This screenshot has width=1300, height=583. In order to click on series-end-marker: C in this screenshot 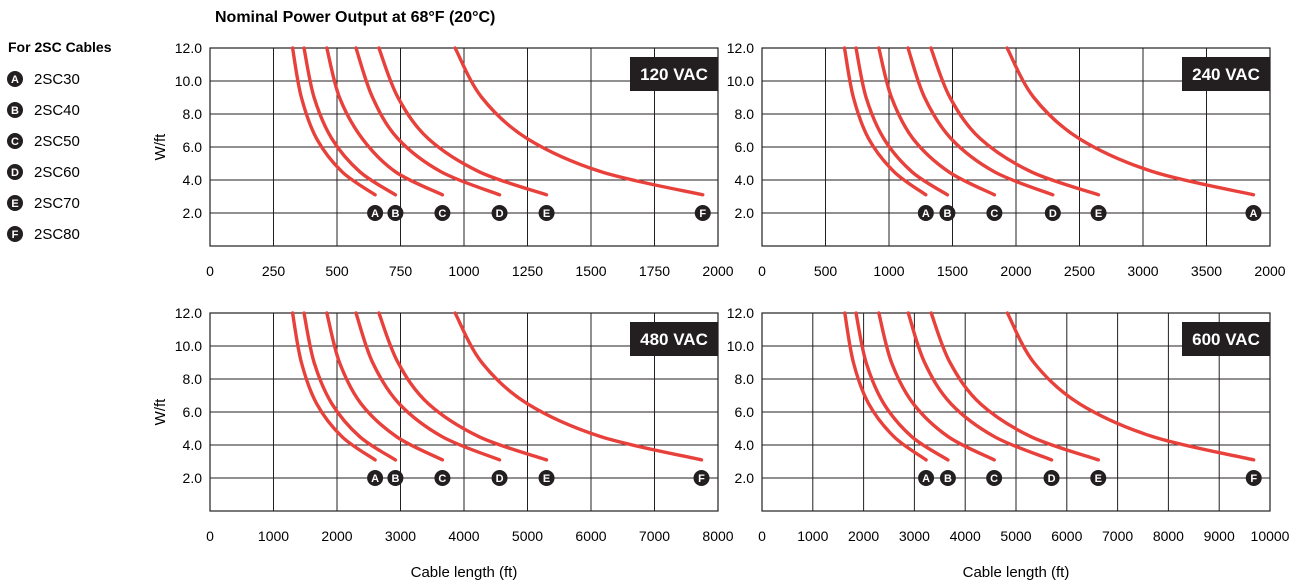, I will do `click(994, 478)`.